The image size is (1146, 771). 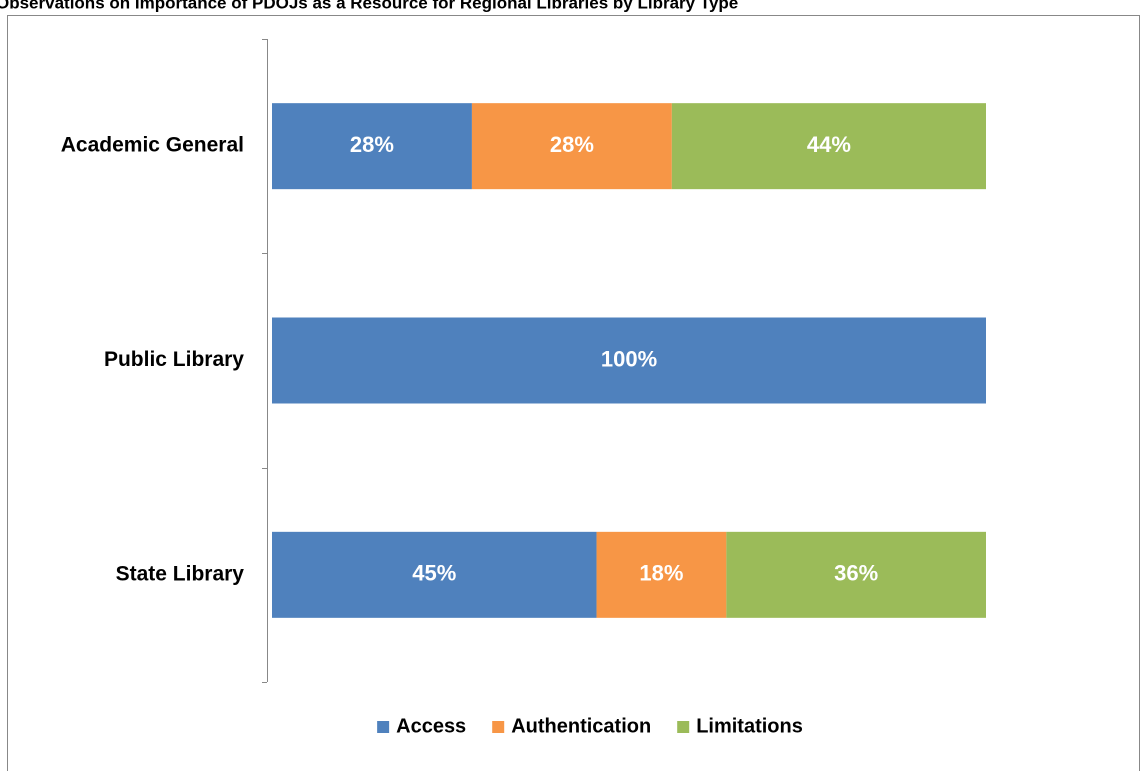 What do you see at coordinates (180, 573) in the screenshot?
I see `category-label: State Library` at bounding box center [180, 573].